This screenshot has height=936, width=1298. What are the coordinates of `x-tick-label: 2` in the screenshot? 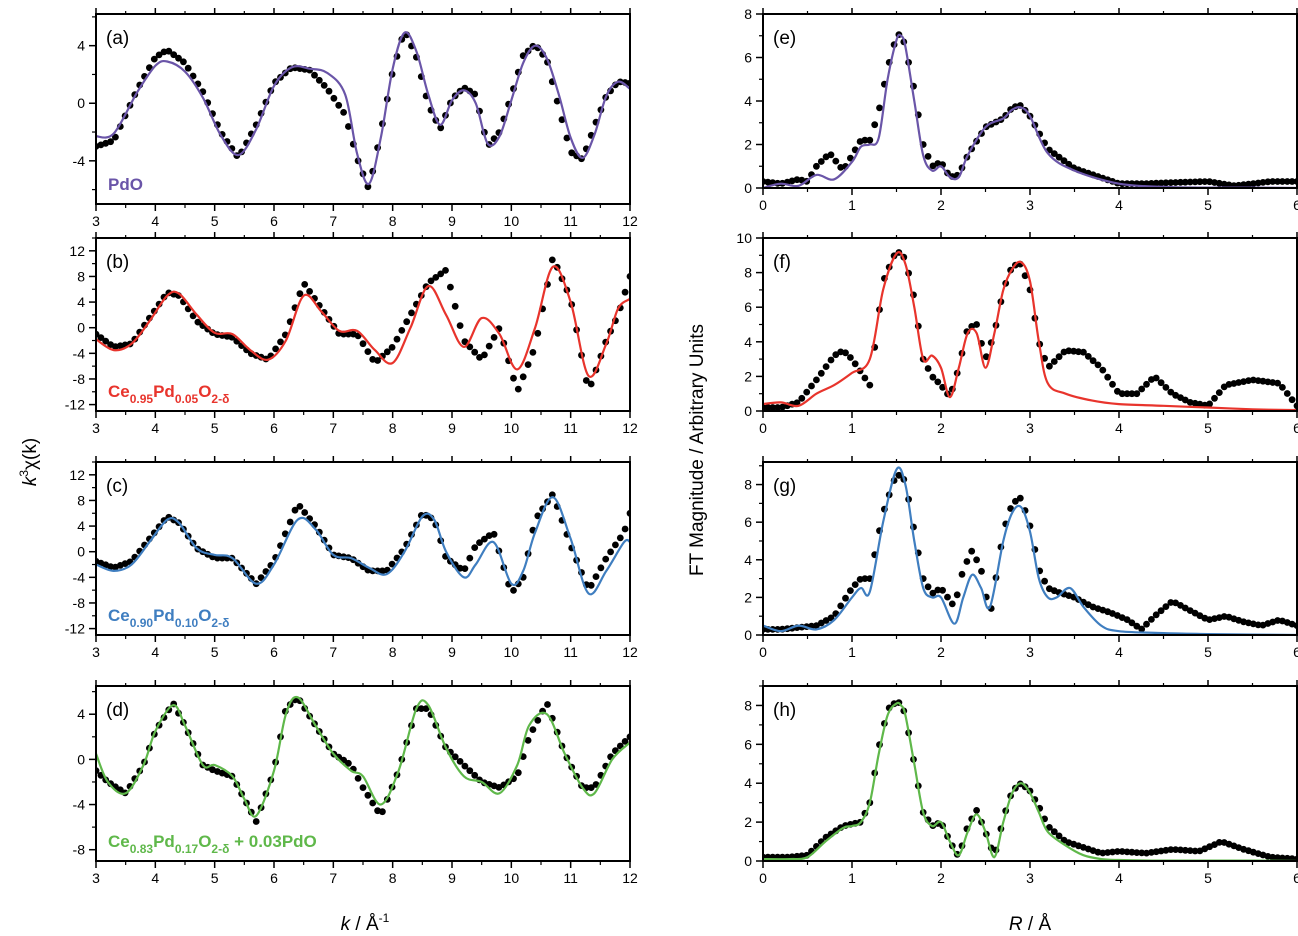 It's located at (941, 428).